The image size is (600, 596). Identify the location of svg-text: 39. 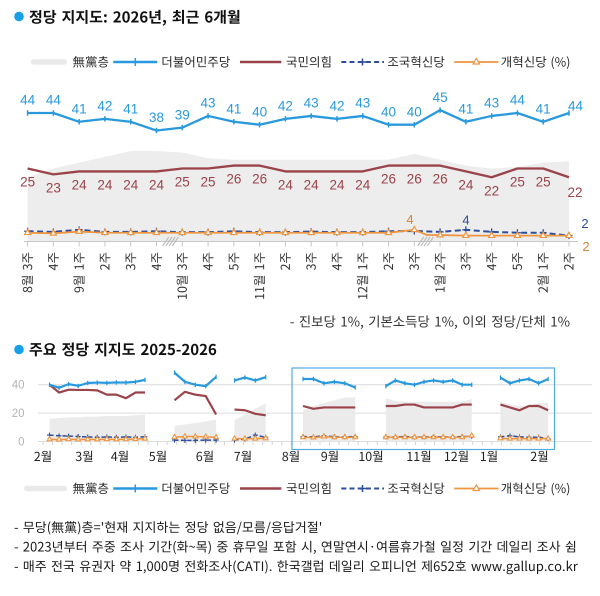
(182, 114).